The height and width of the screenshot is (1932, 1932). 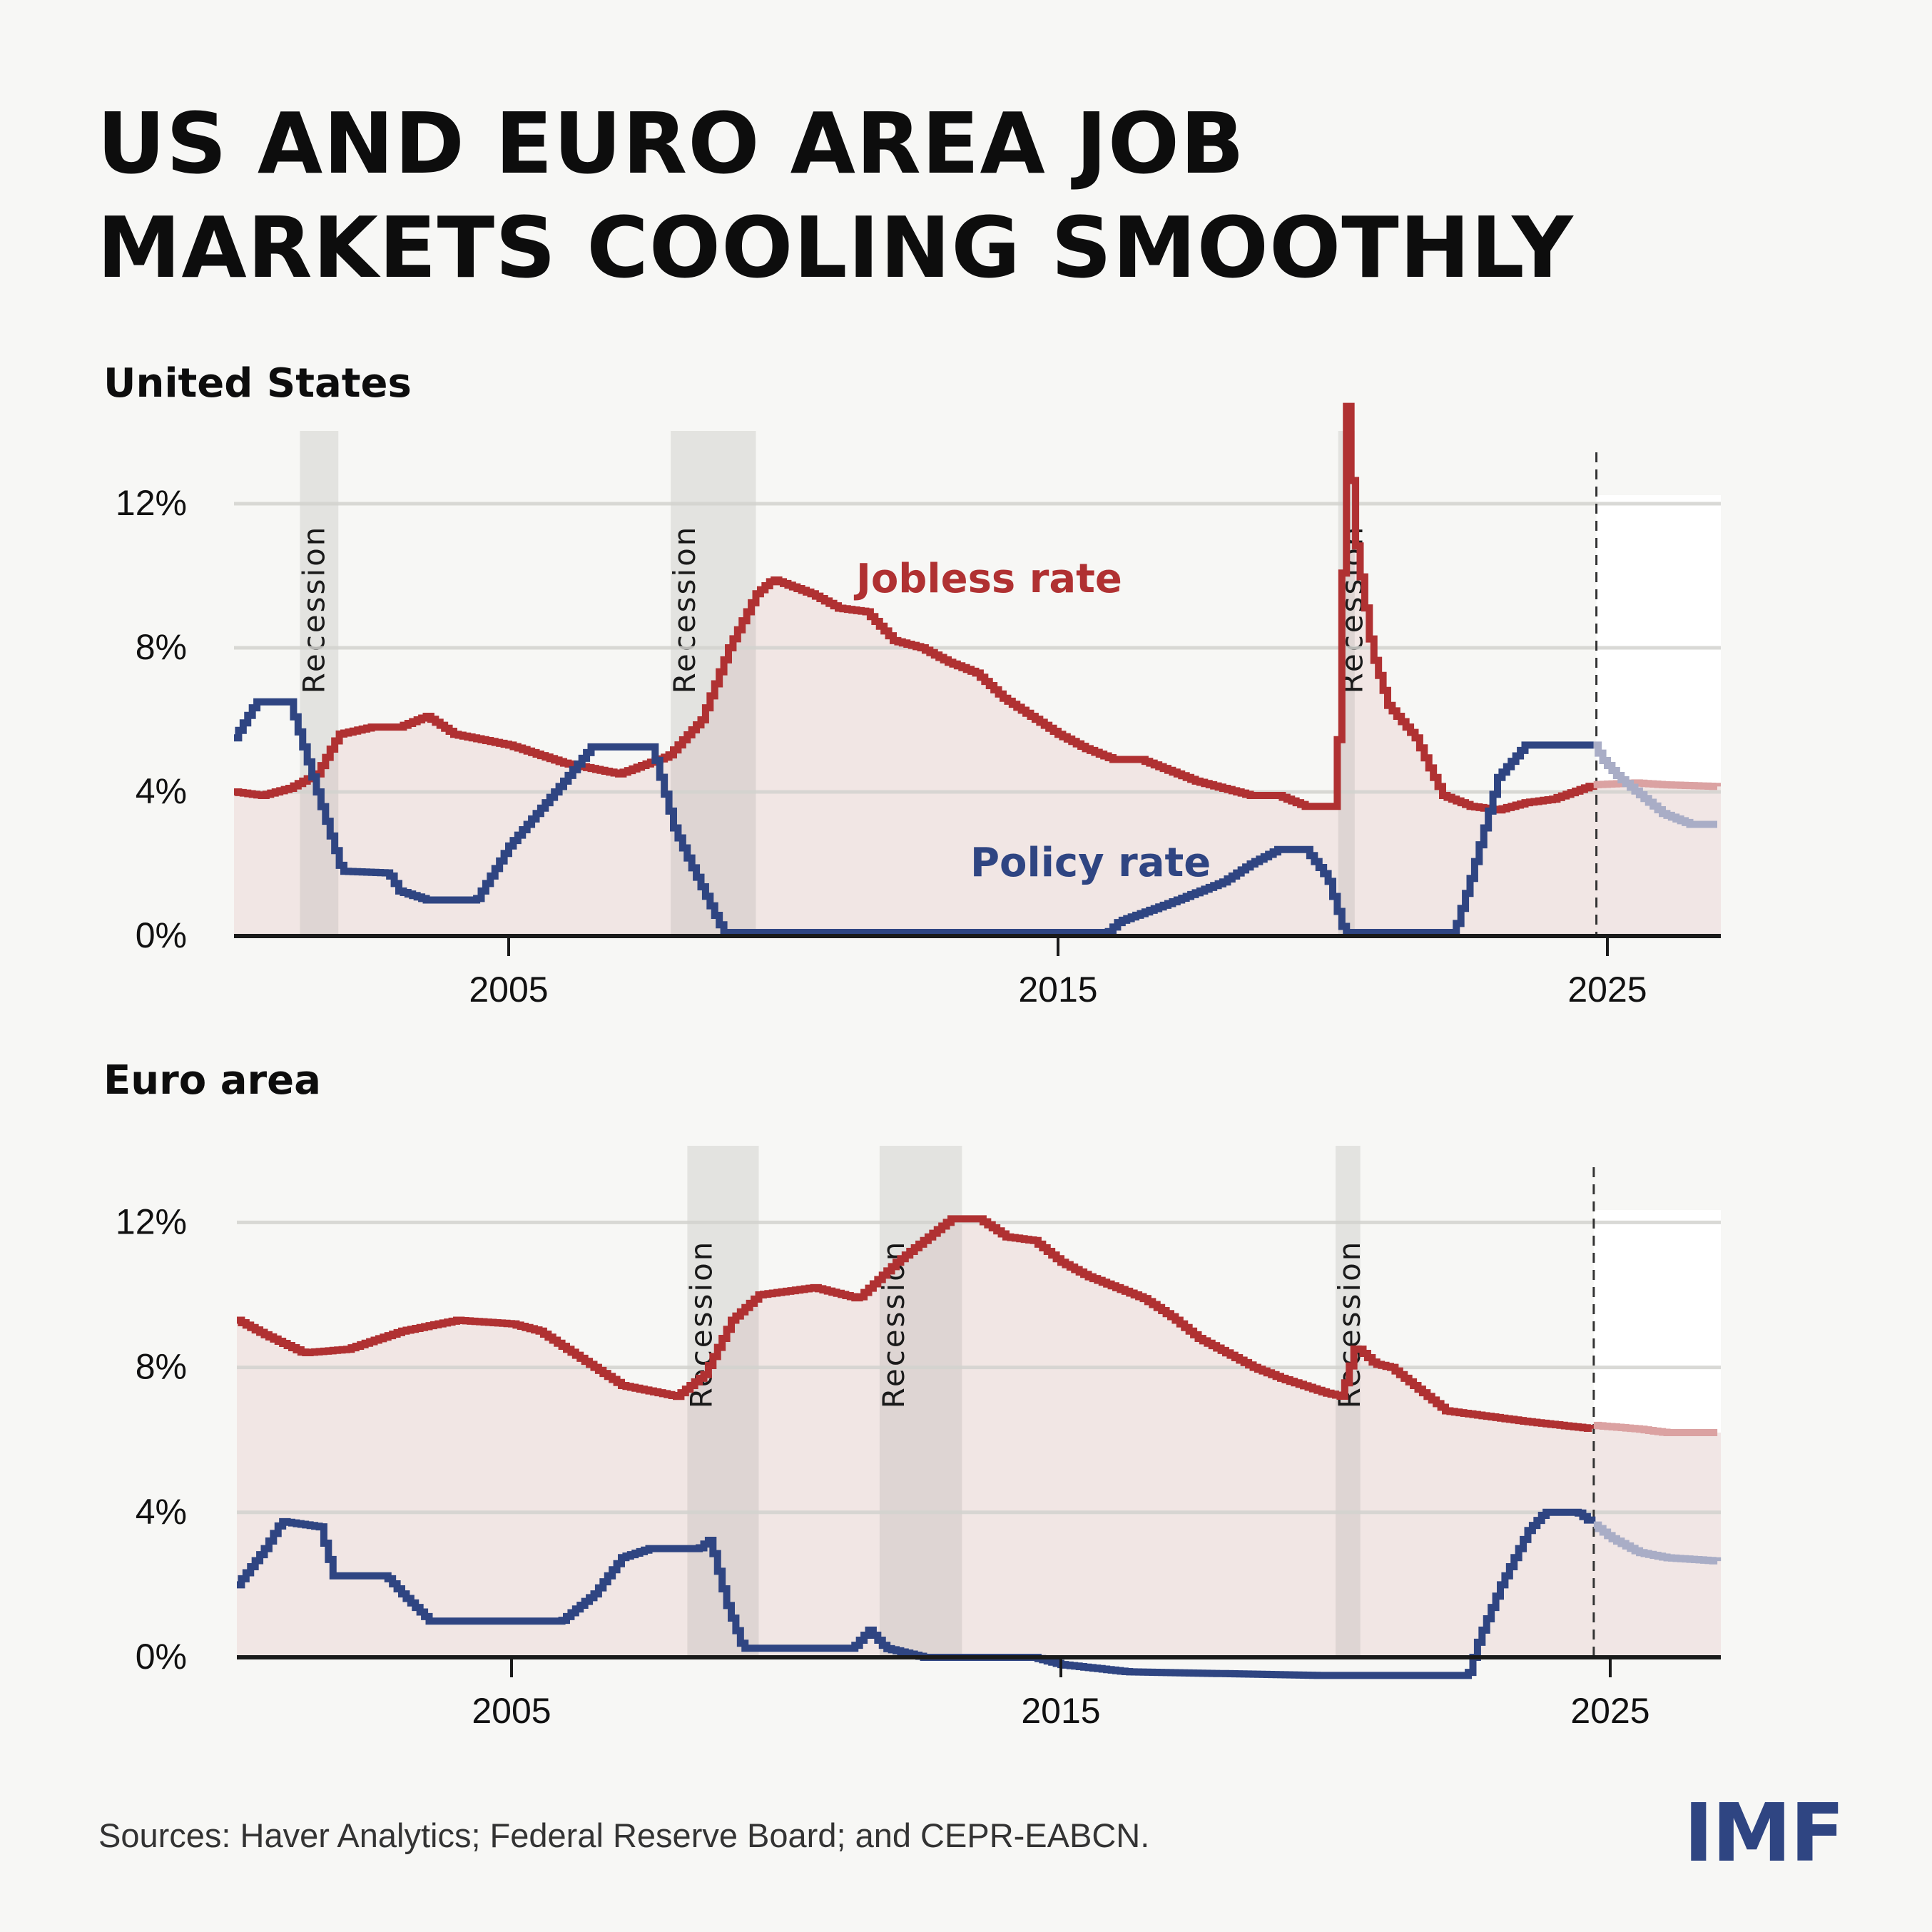 What do you see at coordinates (1764, 1833) in the screenshot?
I see `imf-logo: IMF` at bounding box center [1764, 1833].